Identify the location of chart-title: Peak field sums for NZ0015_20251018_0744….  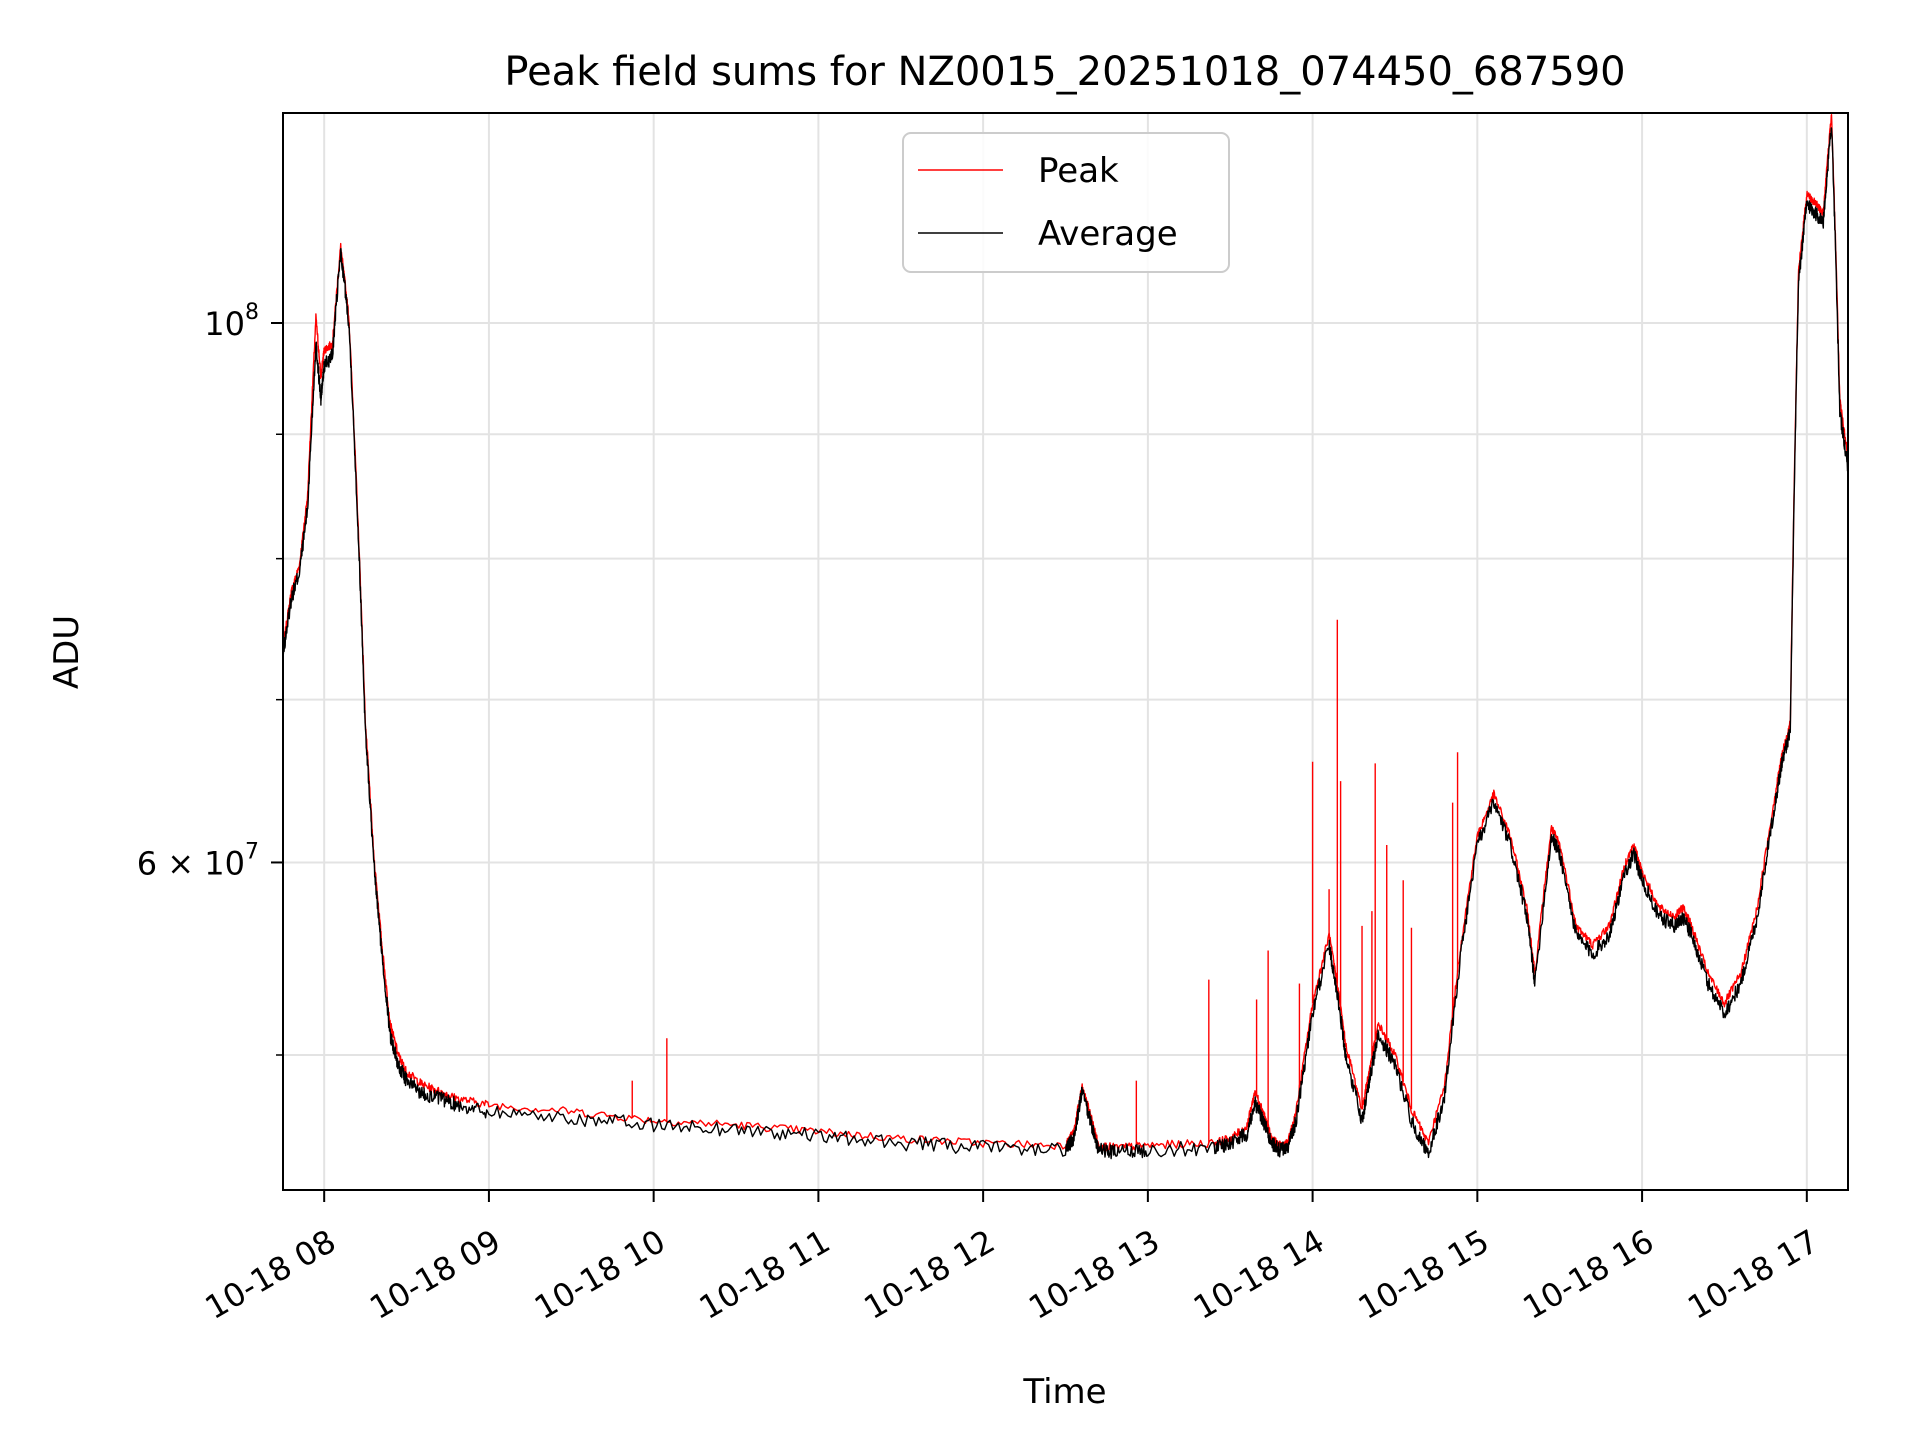
(1064, 72).